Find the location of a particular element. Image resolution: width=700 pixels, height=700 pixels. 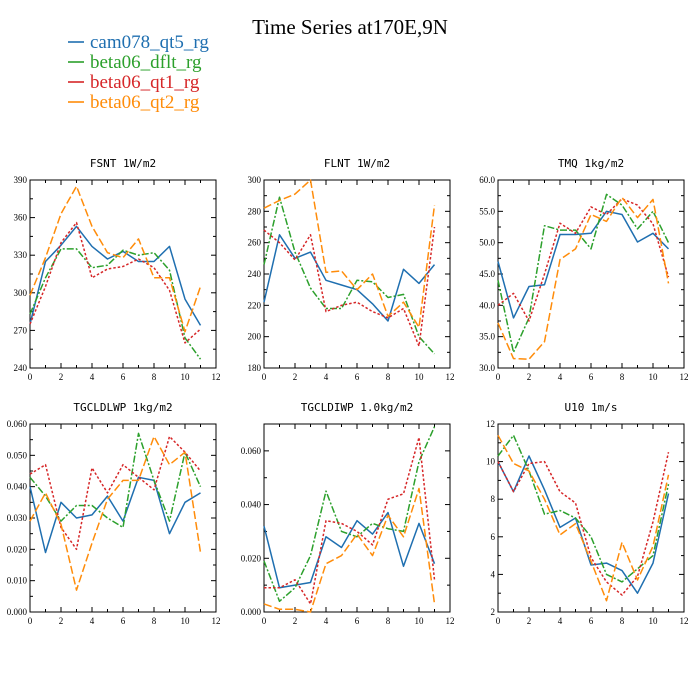

y-tick-label: 0.000 is located at coordinates (251, 612).